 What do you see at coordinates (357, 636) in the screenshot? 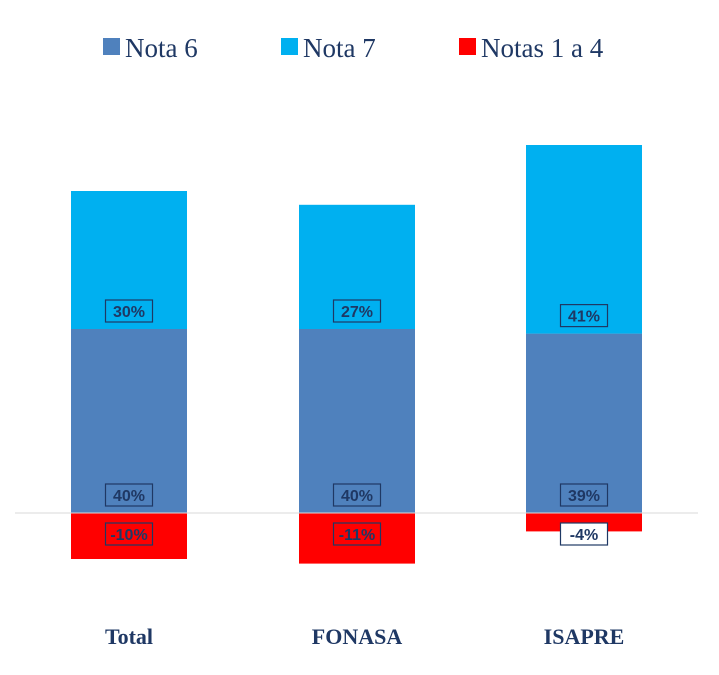
I see `category-label-fonasa: FONASA` at bounding box center [357, 636].